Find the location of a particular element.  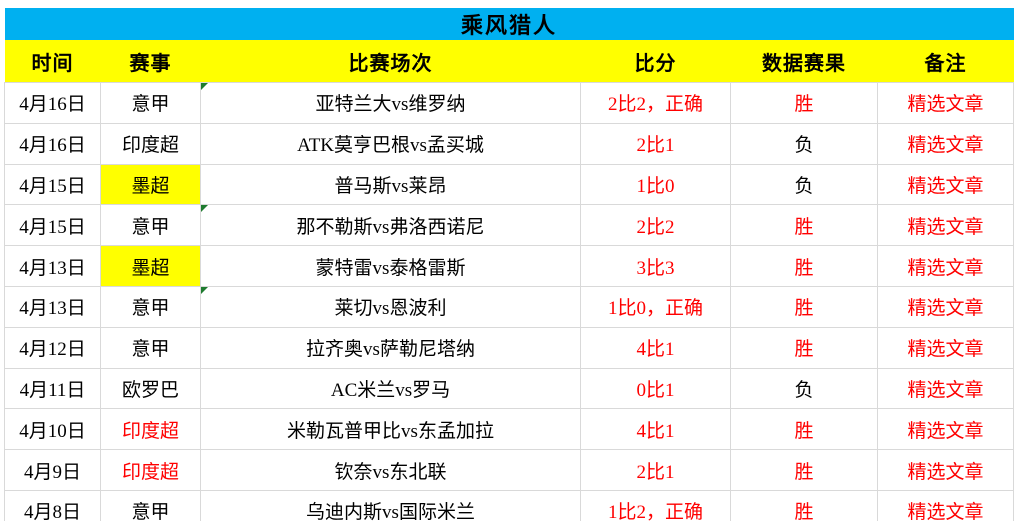

table-row: 4月15日 意甲 那不勒斯vs弗洛西诺尼 2比2 胜 精选文章 is located at coordinates (509, 225).